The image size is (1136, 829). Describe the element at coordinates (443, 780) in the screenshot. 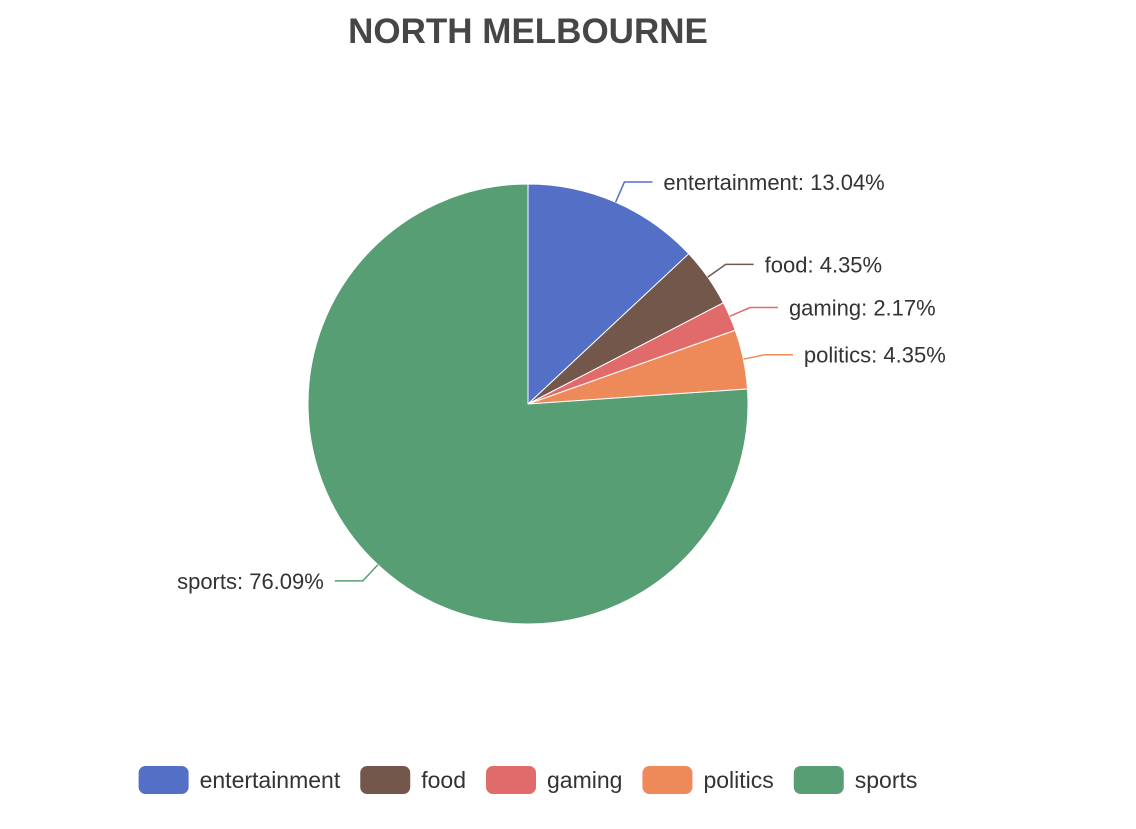

I see `legend-label-food: food` at that location.